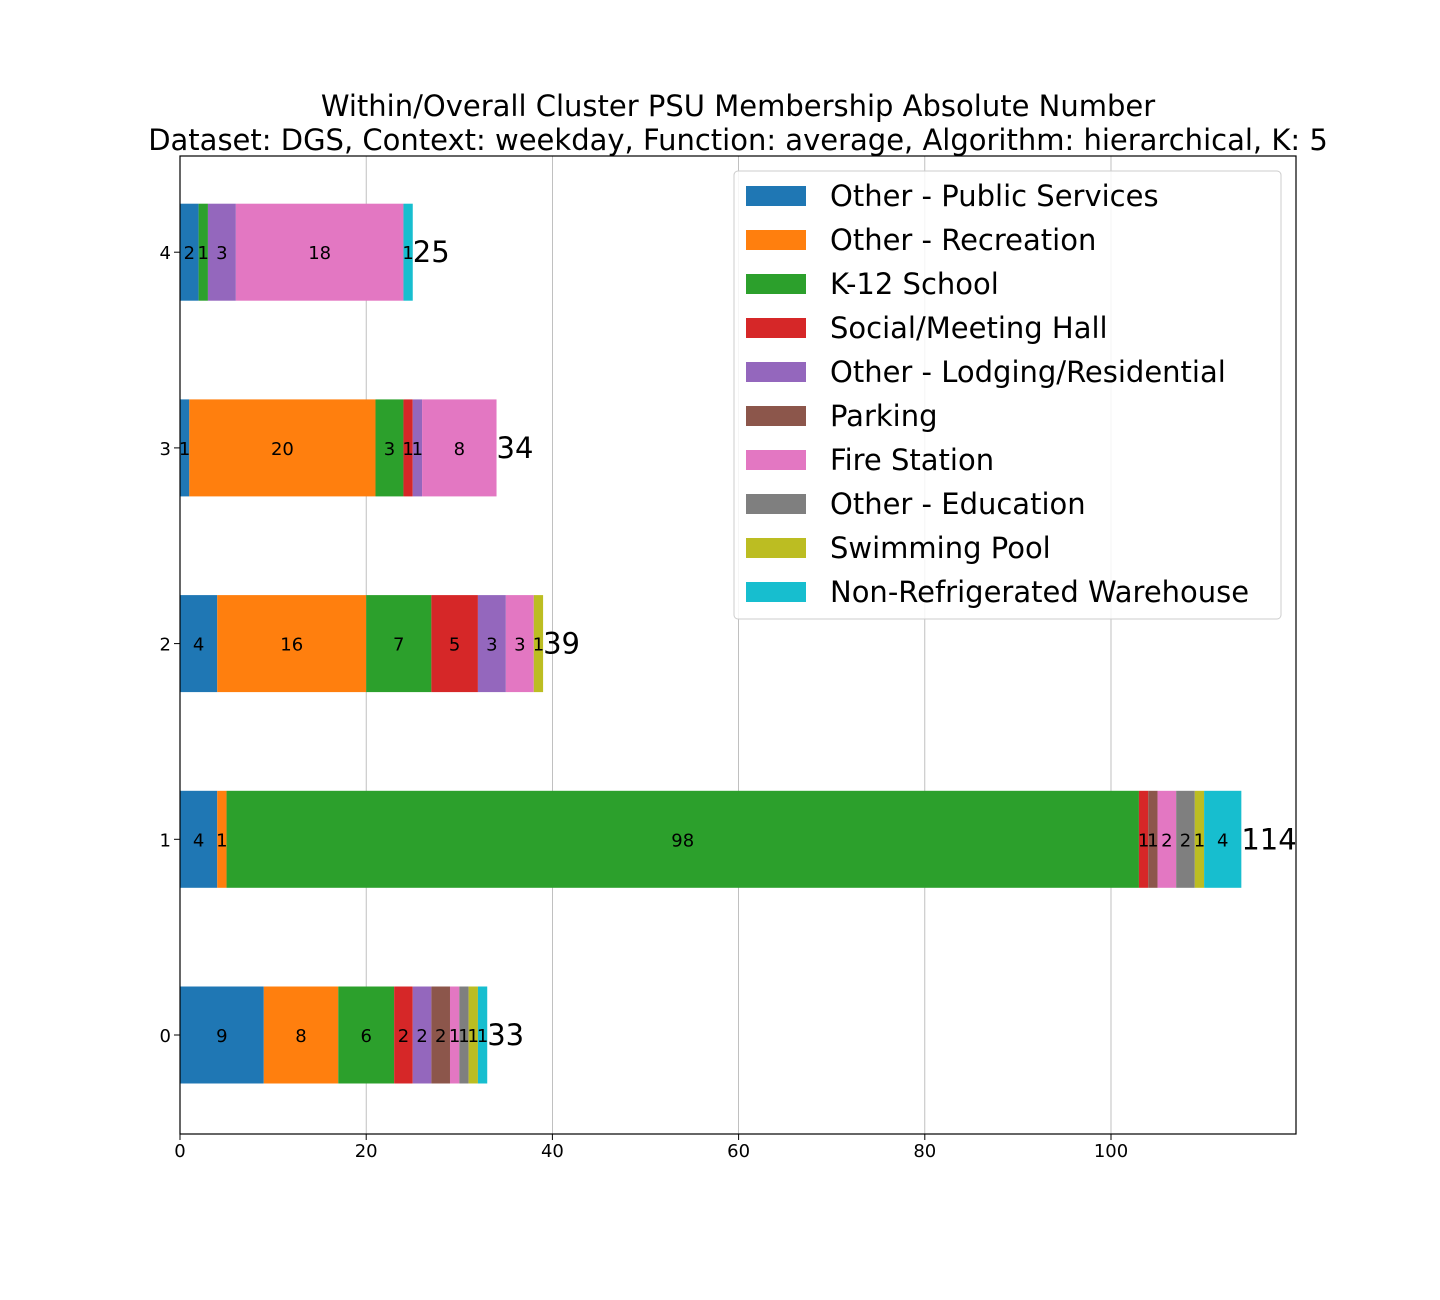  Describe the element at coordinates (319, 253) in the screenshot. I see `segment-value-label: 18` at that location.